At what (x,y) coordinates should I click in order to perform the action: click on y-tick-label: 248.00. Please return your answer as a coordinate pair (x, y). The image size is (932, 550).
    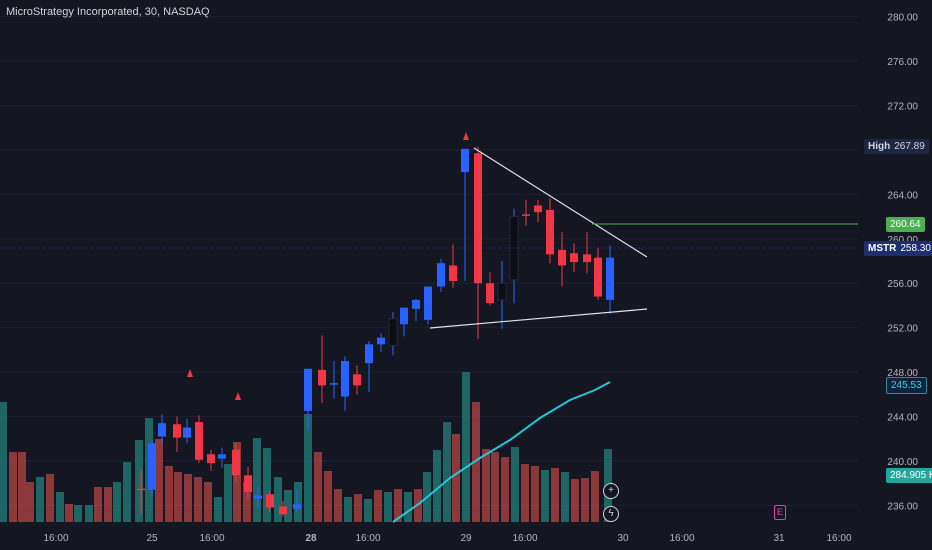
    Looking at the image, I should click on (902, 373).